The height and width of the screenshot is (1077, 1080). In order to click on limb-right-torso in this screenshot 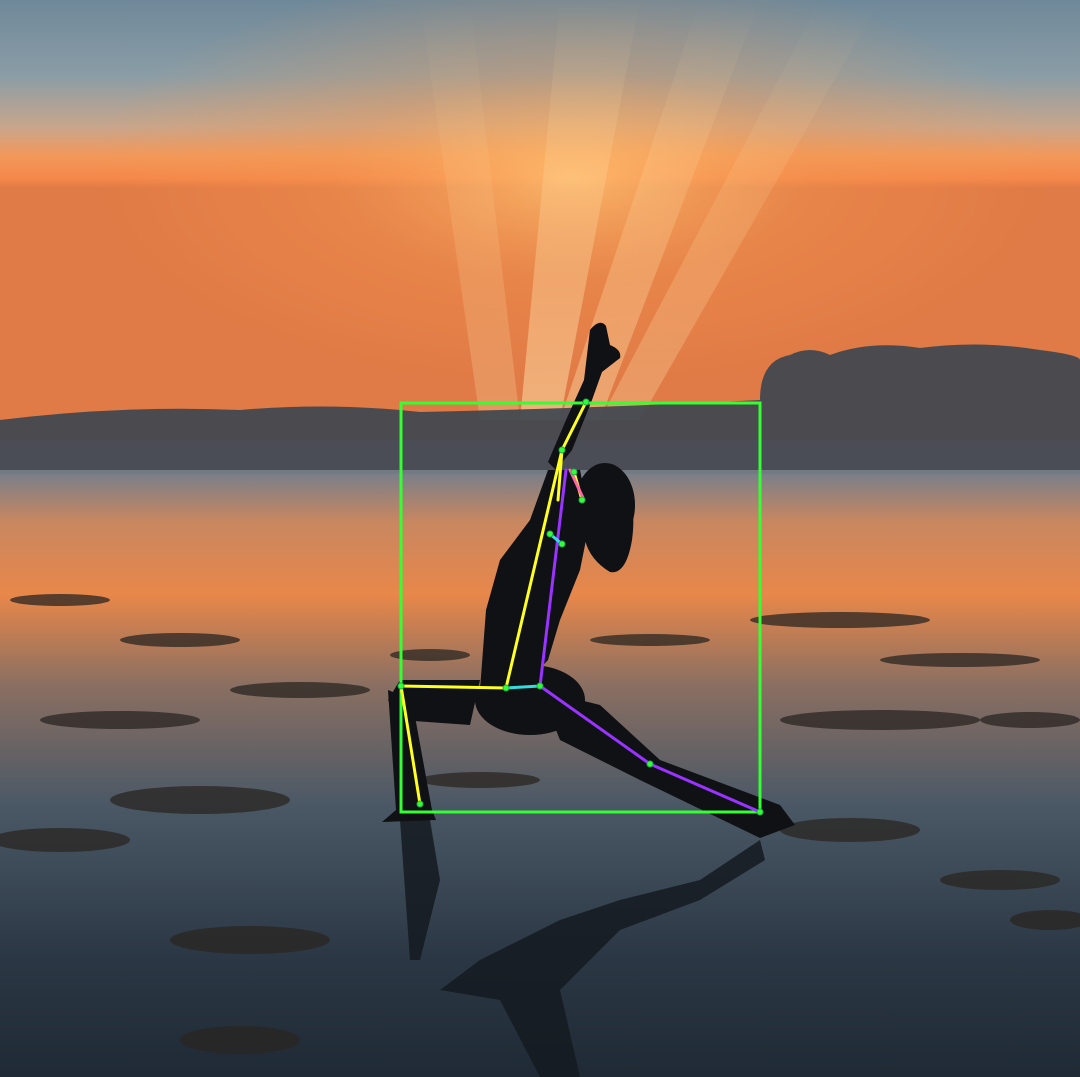, I will do `click(553, 578)`.